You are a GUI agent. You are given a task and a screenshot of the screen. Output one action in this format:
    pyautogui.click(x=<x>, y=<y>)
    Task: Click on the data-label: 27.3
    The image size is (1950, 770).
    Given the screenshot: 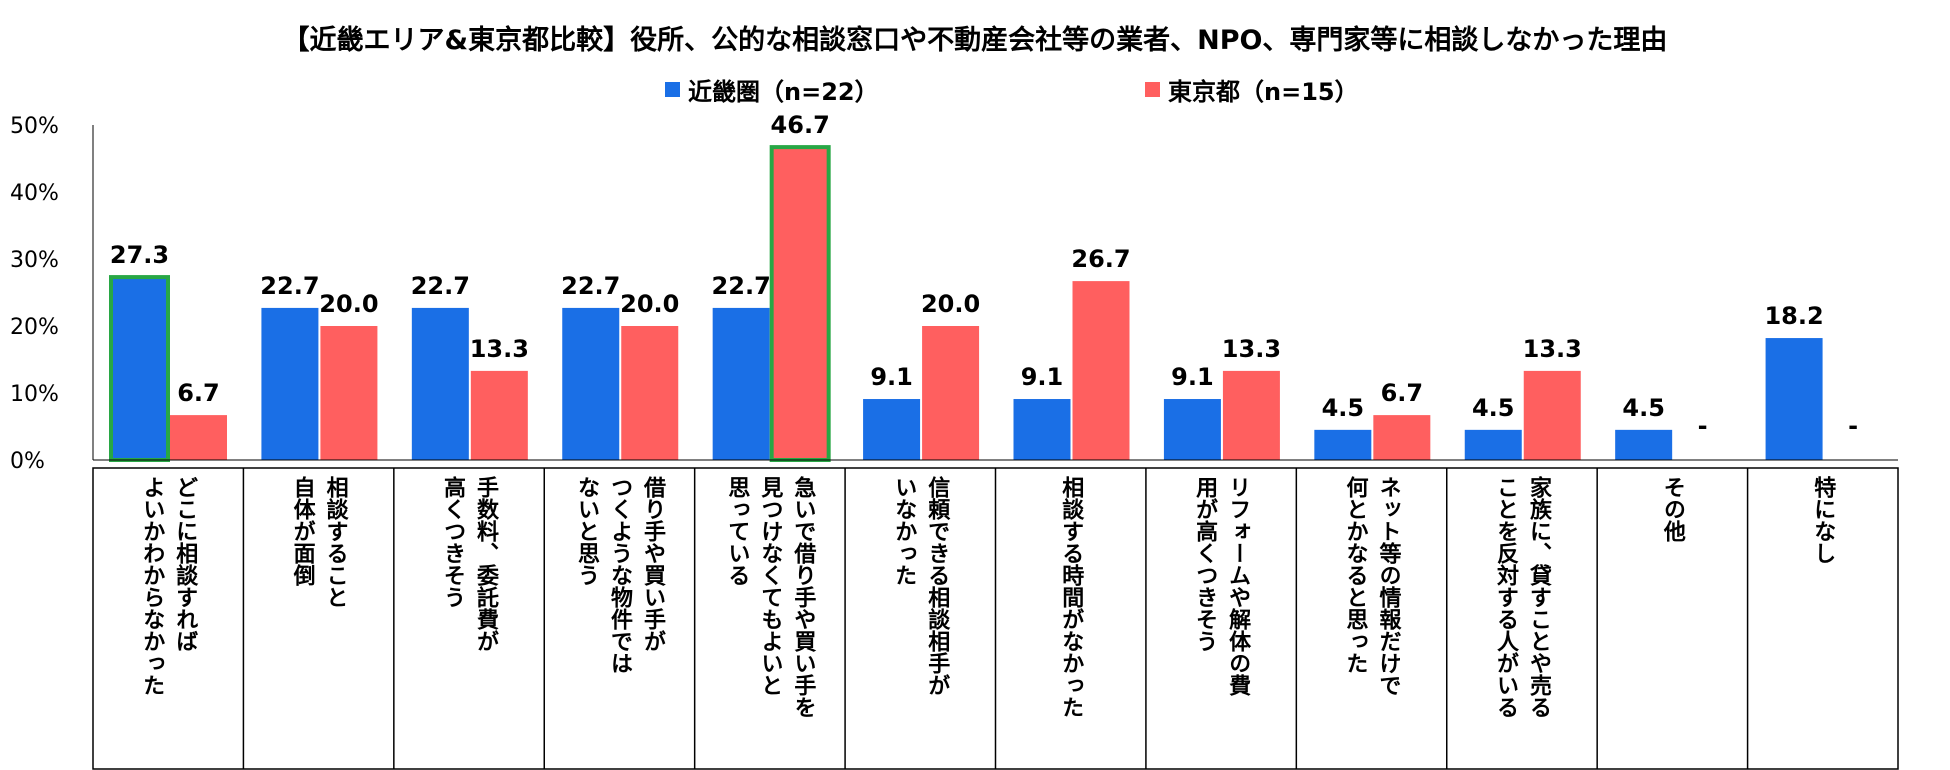 What is the action you would take?
    pyautogui.click(x=139, y=255)
    